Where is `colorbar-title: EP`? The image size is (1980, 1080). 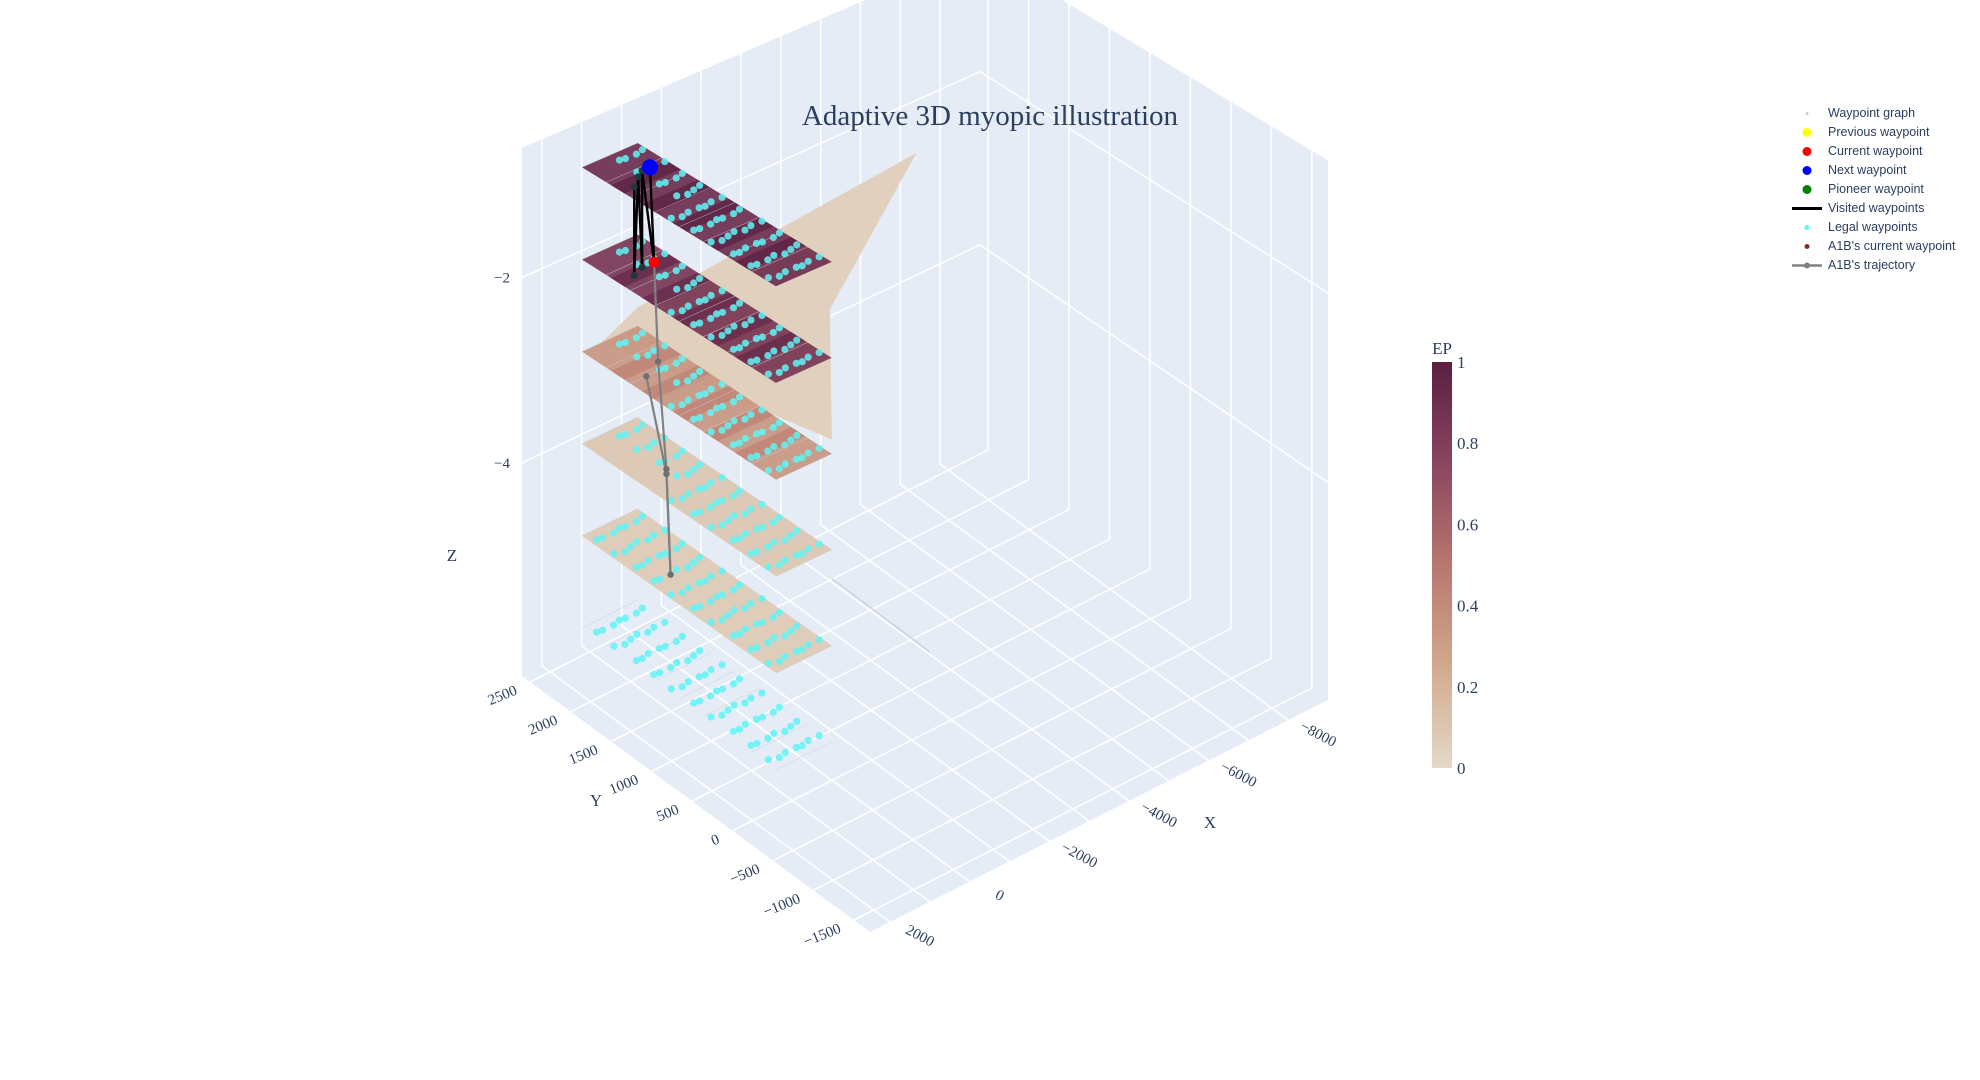 colorbar-title: EP is located at coordinates (1442, 348).